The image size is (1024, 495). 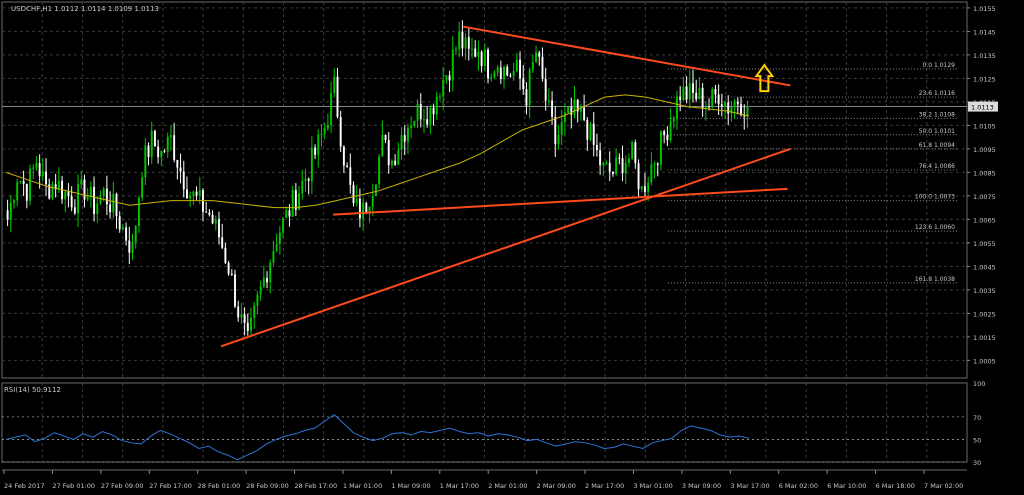 What do you see at coordinates (984, 197) in the screenshot?
I see `price-tick-label: 1.0075` at bounding box center [984, 197].